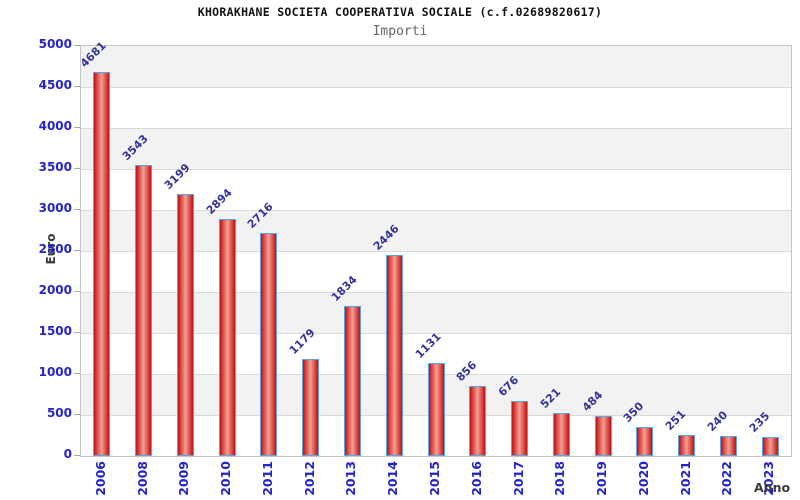  What do you see at coordinates (55, 85) in the screenshot?
I see `y-tick-label: 4500` at bounding box center [55, 85].